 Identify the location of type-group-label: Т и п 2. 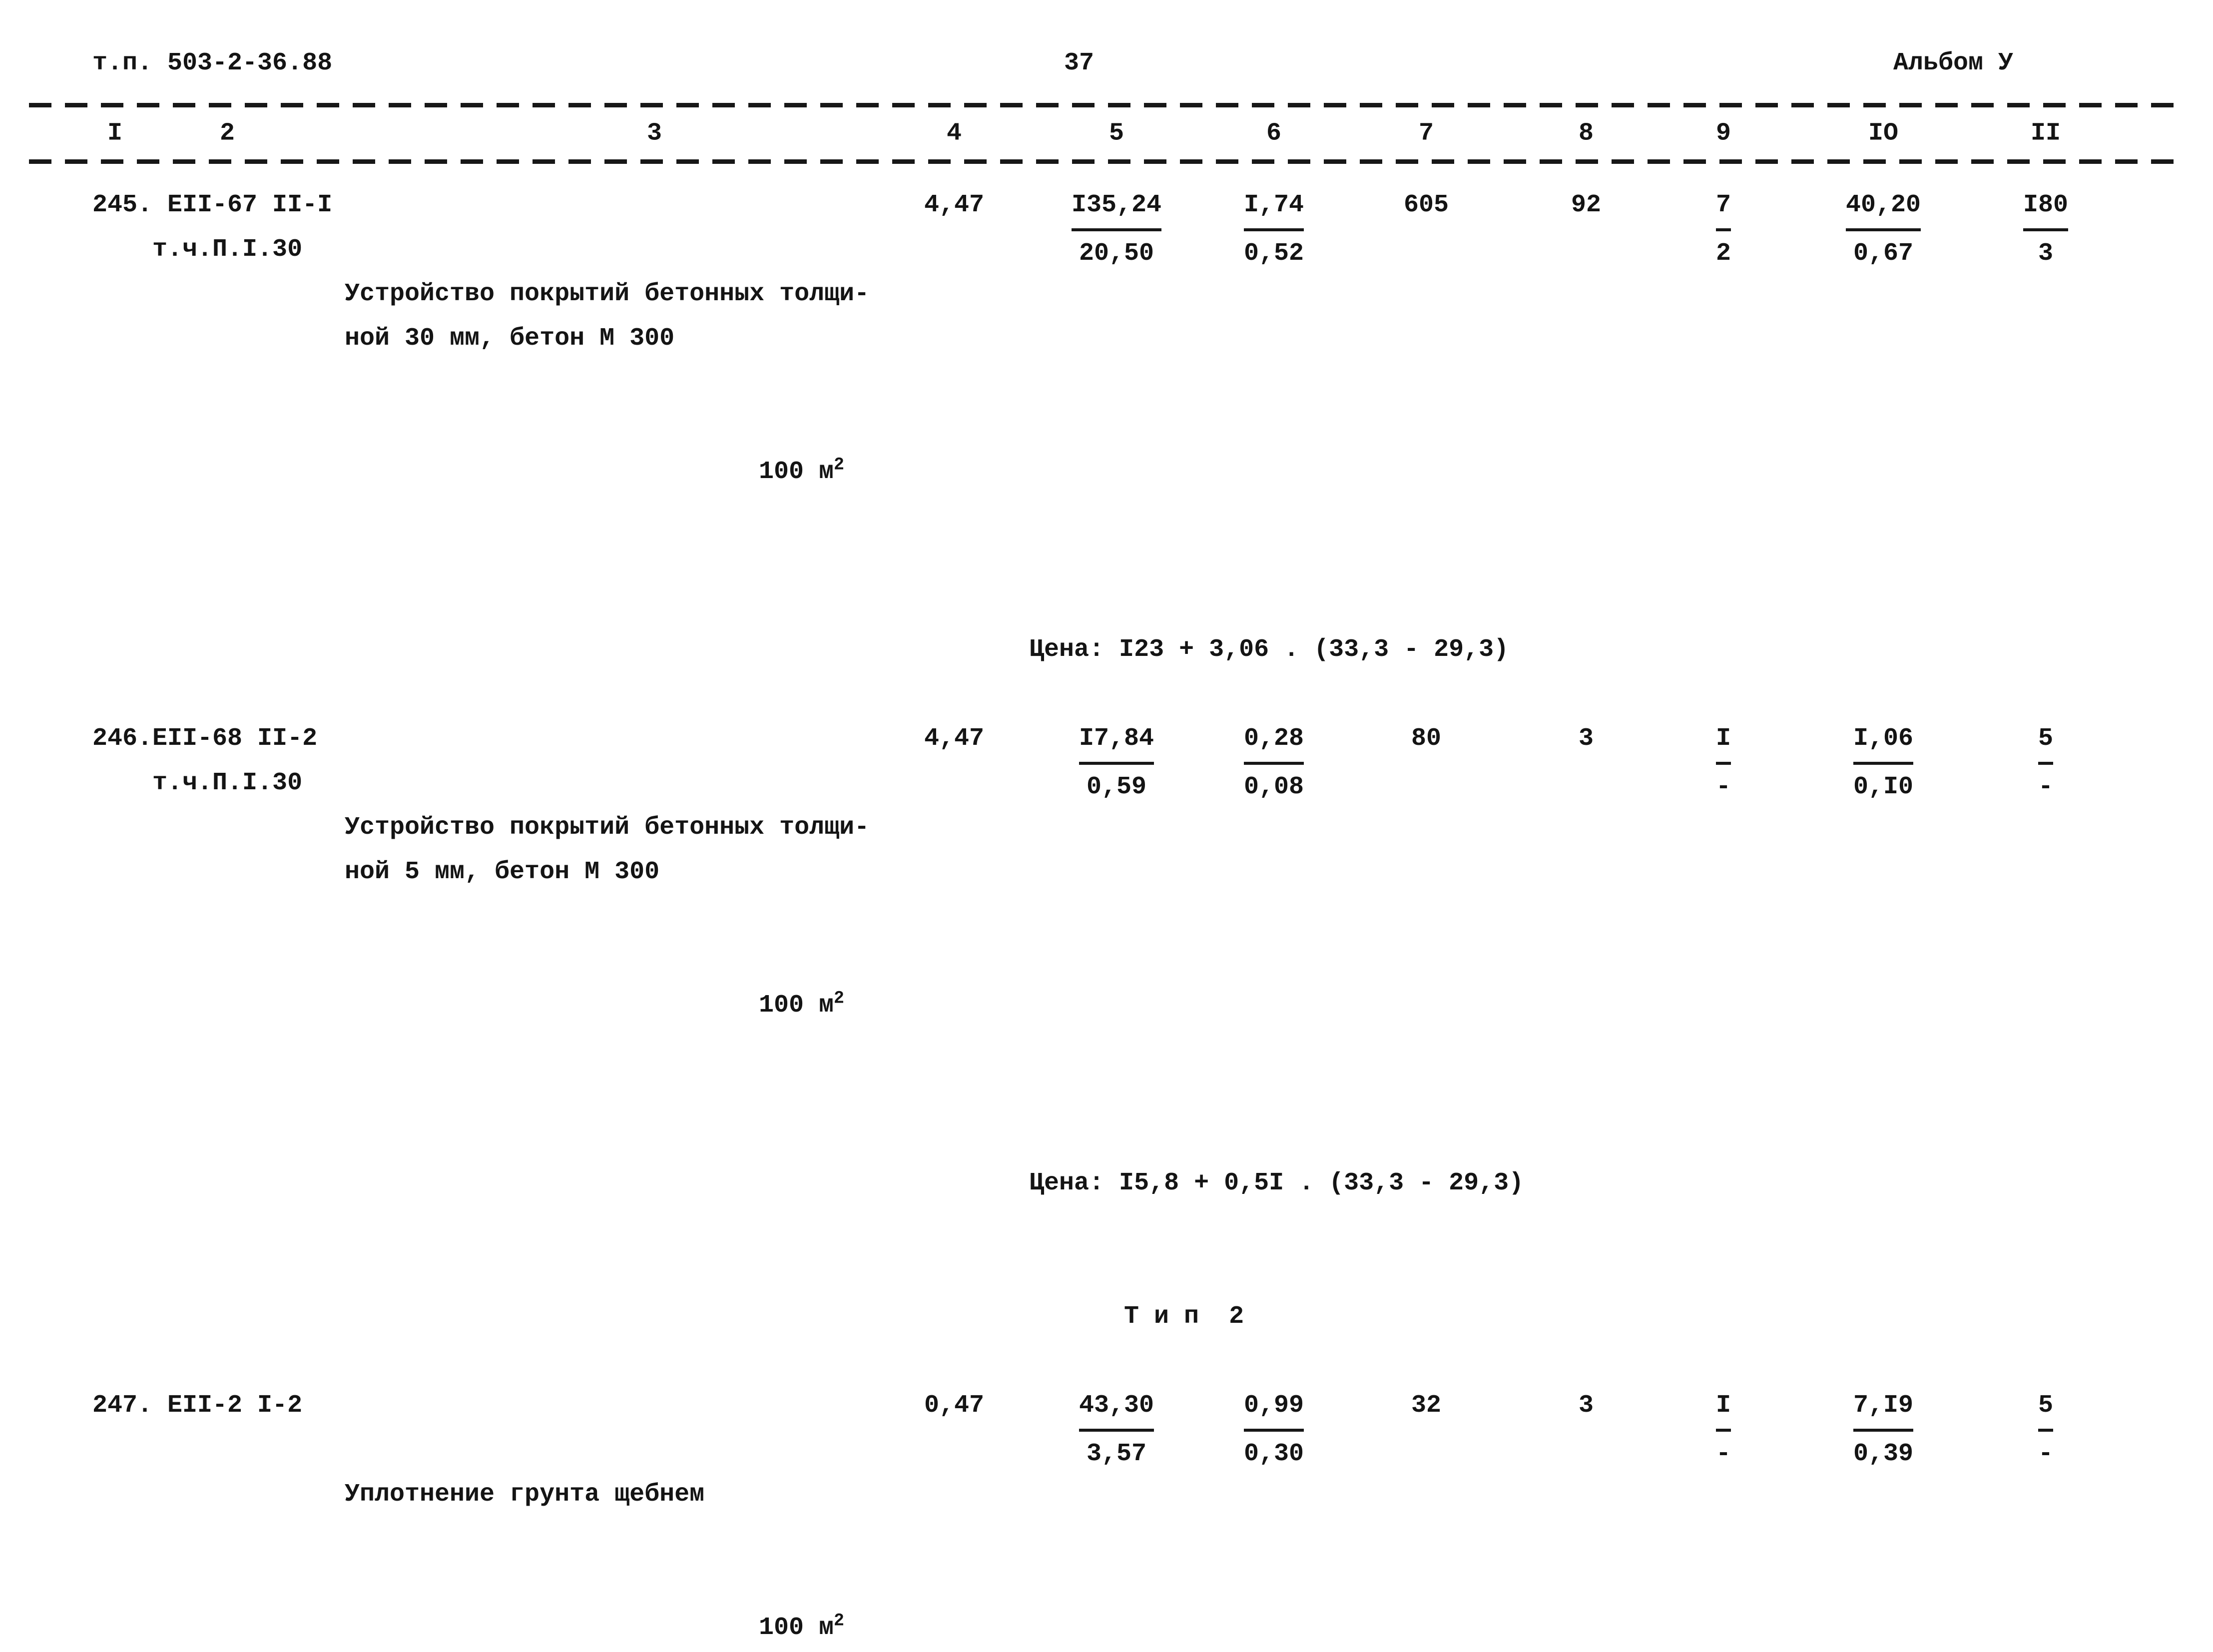
(1184, 1316).